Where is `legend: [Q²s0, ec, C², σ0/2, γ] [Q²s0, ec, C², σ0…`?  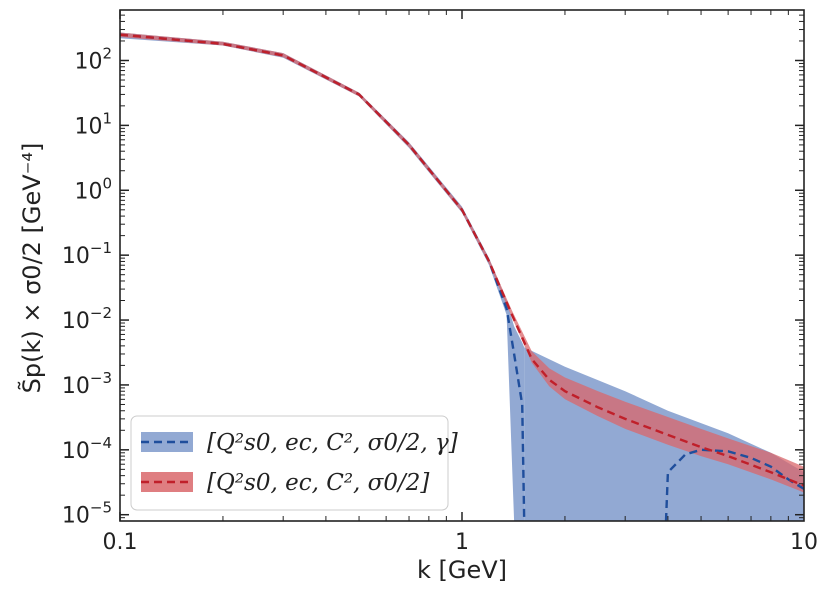 legend: [Q²s0, ec, C², σ0/2, γ] [Q²s0, ec, C², σ0… is located at coordinates (294, 463).